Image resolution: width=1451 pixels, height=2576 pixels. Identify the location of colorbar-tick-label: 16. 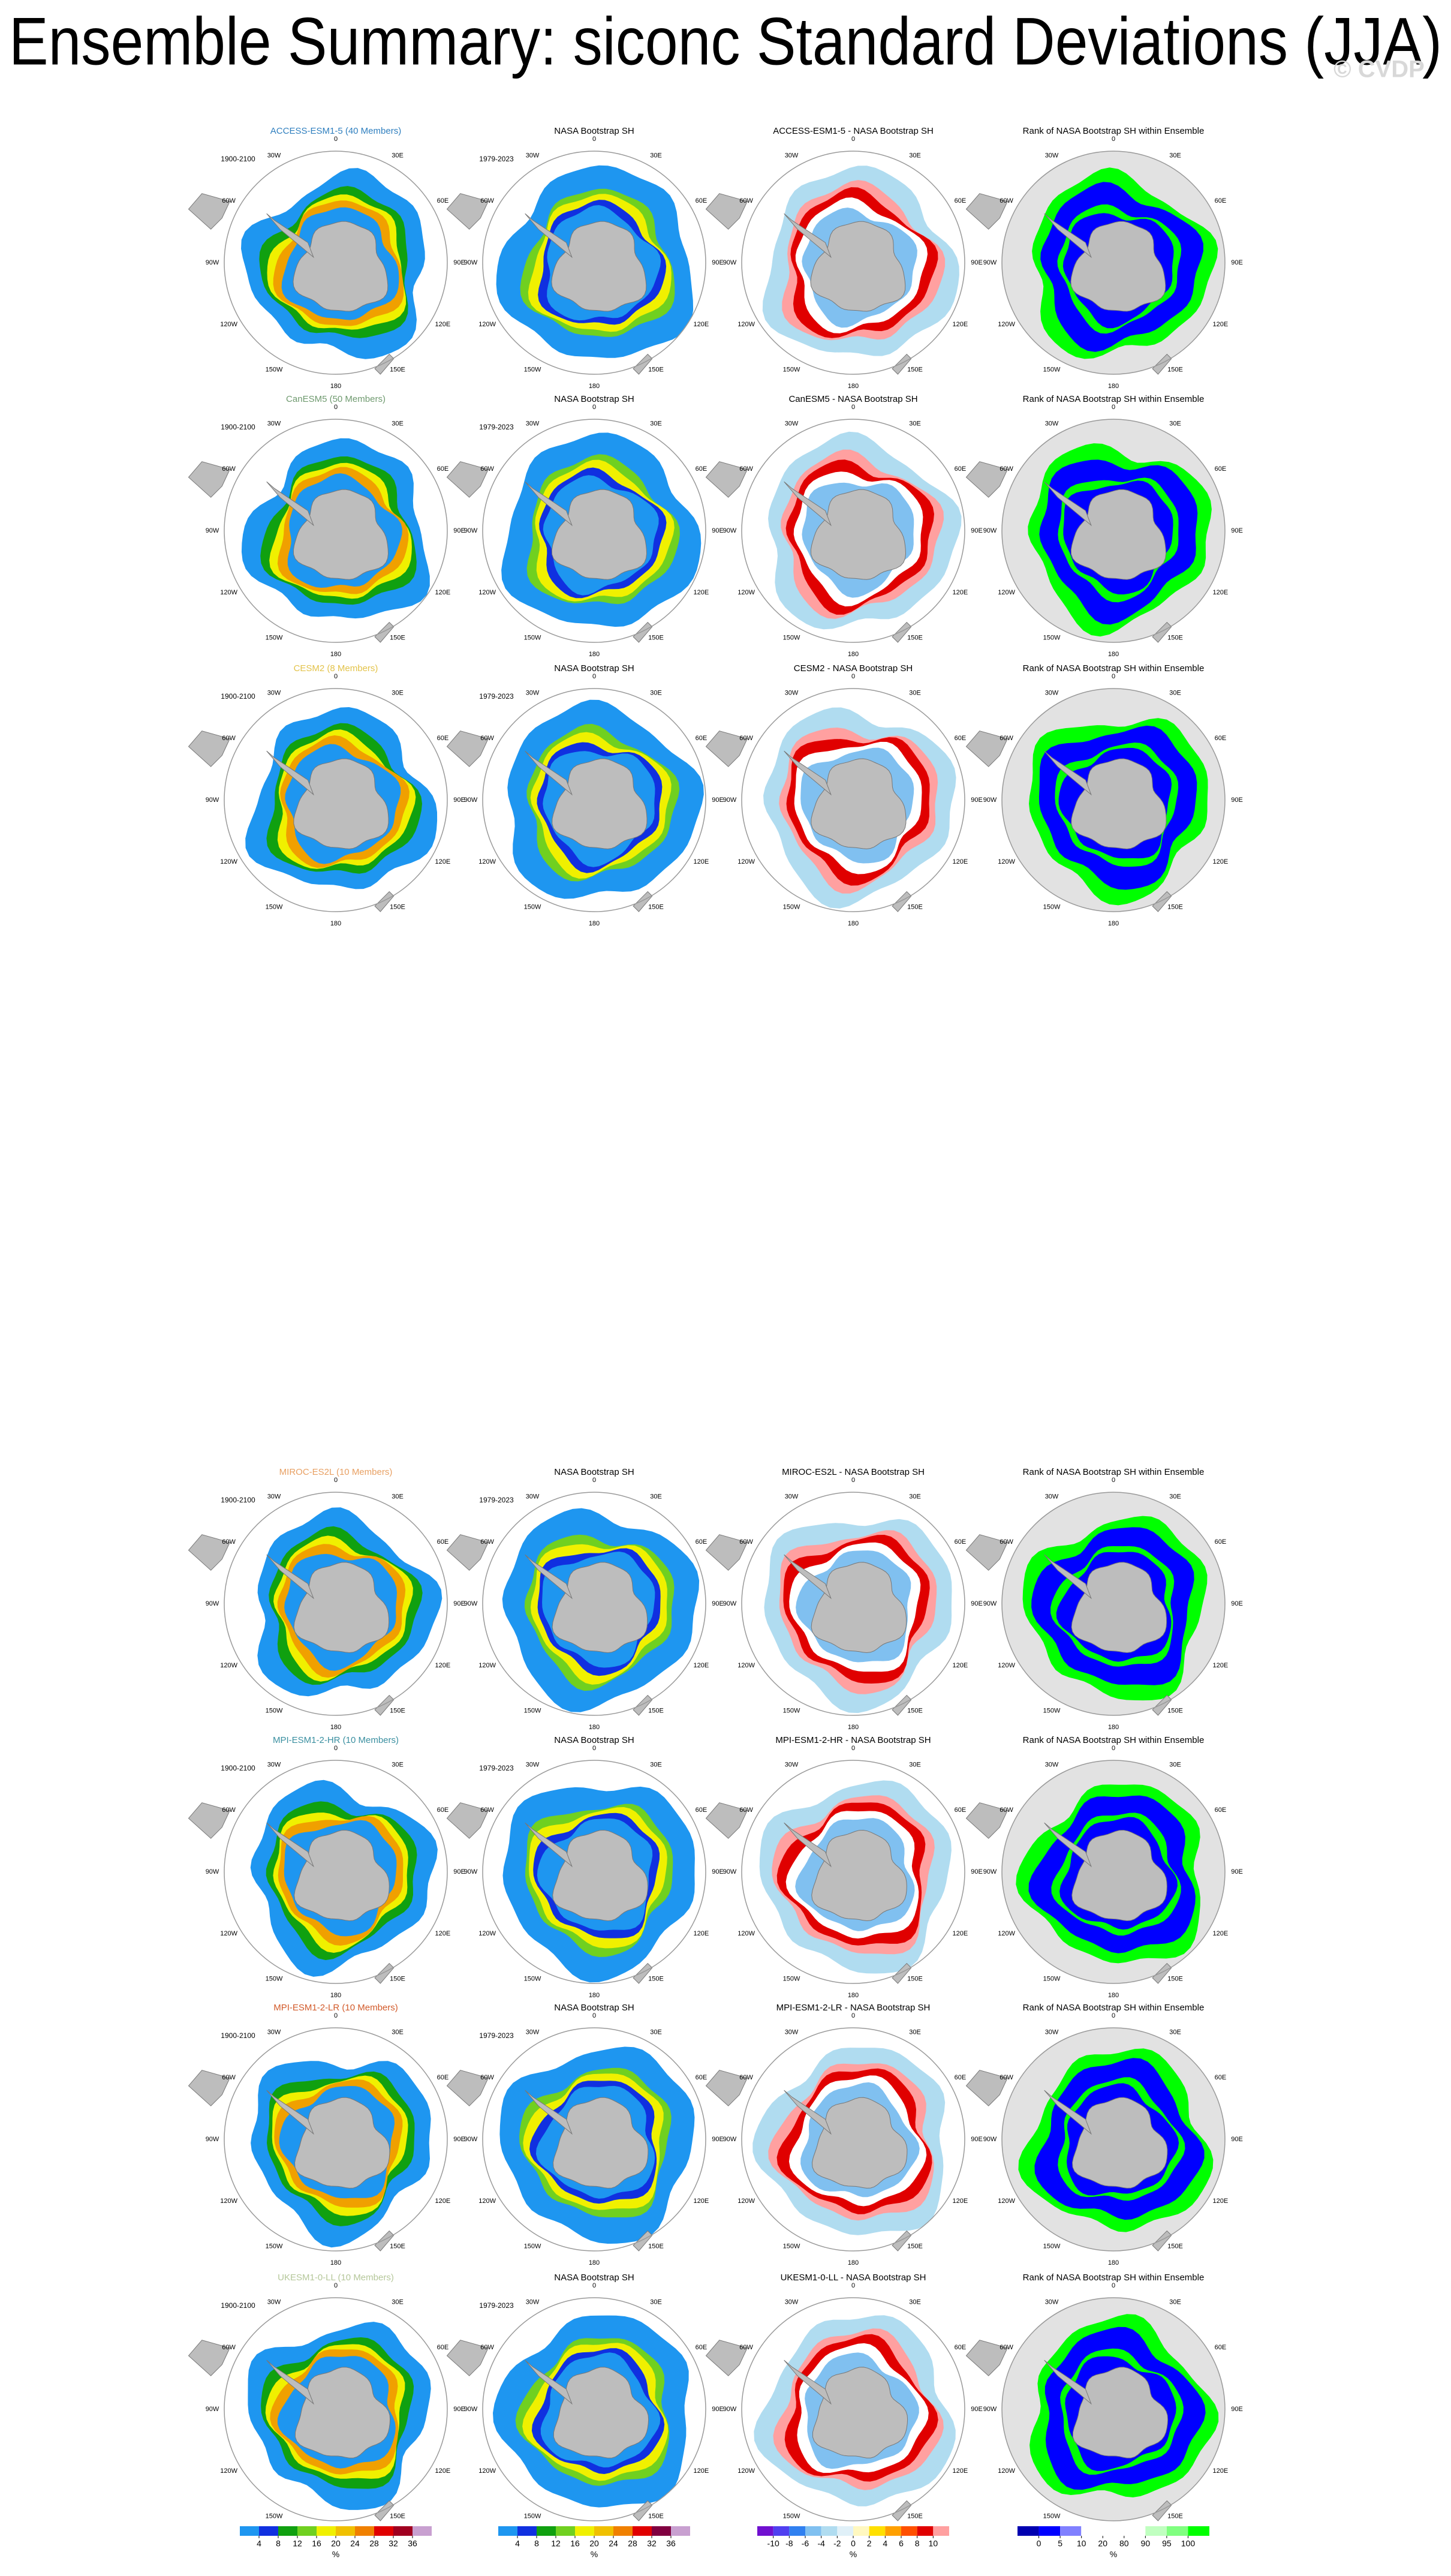
(575, 2543).